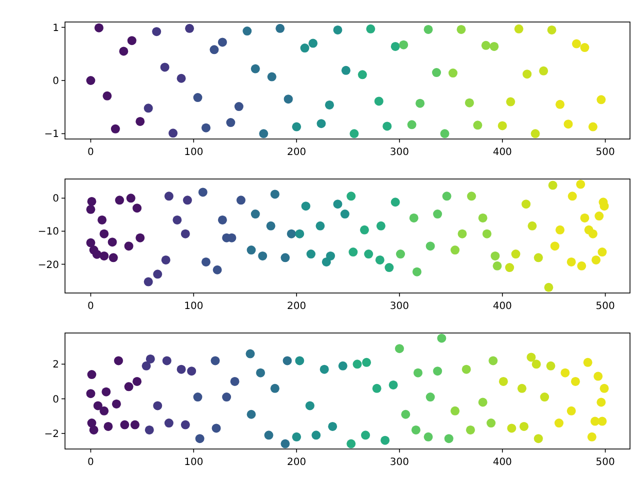 Image resolution: width=640 pixels, height=480 pixels. I want to click on y-tick-label: −20, so click(48, 265).